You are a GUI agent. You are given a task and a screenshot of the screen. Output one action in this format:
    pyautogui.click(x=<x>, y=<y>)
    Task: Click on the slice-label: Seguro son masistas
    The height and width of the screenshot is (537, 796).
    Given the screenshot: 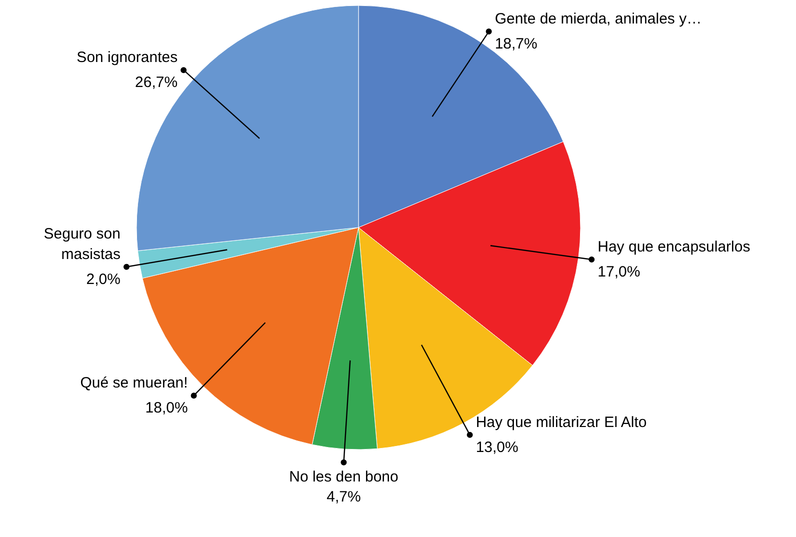 What is the action you would take?
    pyautogui.click(x=82, y=244)
    